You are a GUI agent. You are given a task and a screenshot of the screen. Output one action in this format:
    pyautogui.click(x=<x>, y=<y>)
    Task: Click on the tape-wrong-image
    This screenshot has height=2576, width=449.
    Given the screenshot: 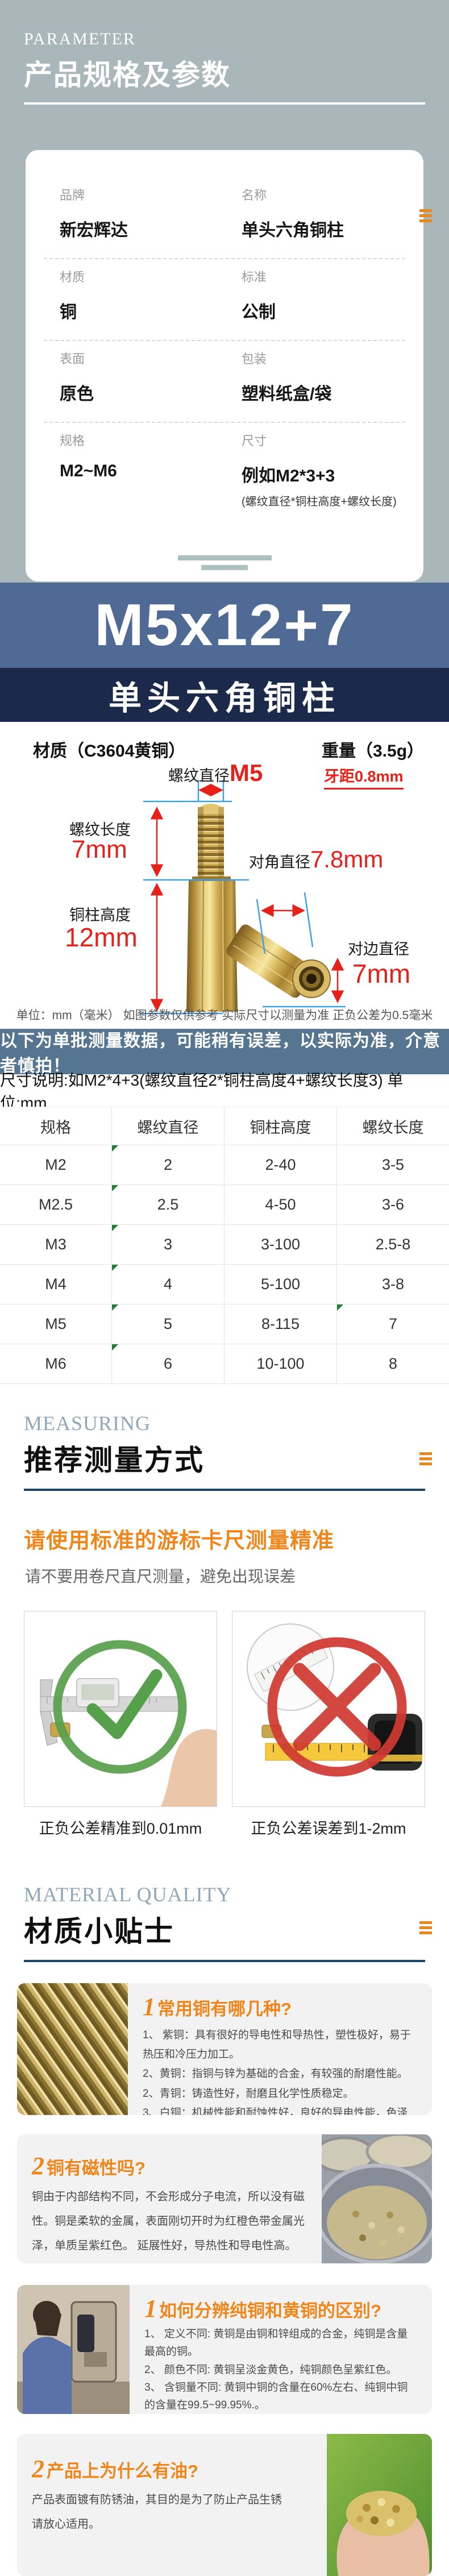 What is the action you would take?
    pyautogui.click(x=328, y=1709)
    